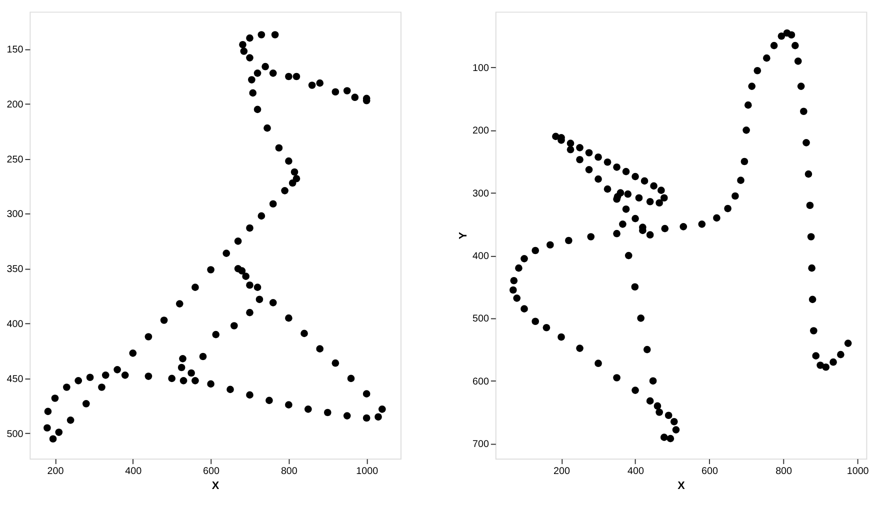 Image resolution: width=884 pixels, height=508 pixels. Describe the element at coordinates (481, 68) in the screenshot. I see `y-tick-label: 100` at that location.